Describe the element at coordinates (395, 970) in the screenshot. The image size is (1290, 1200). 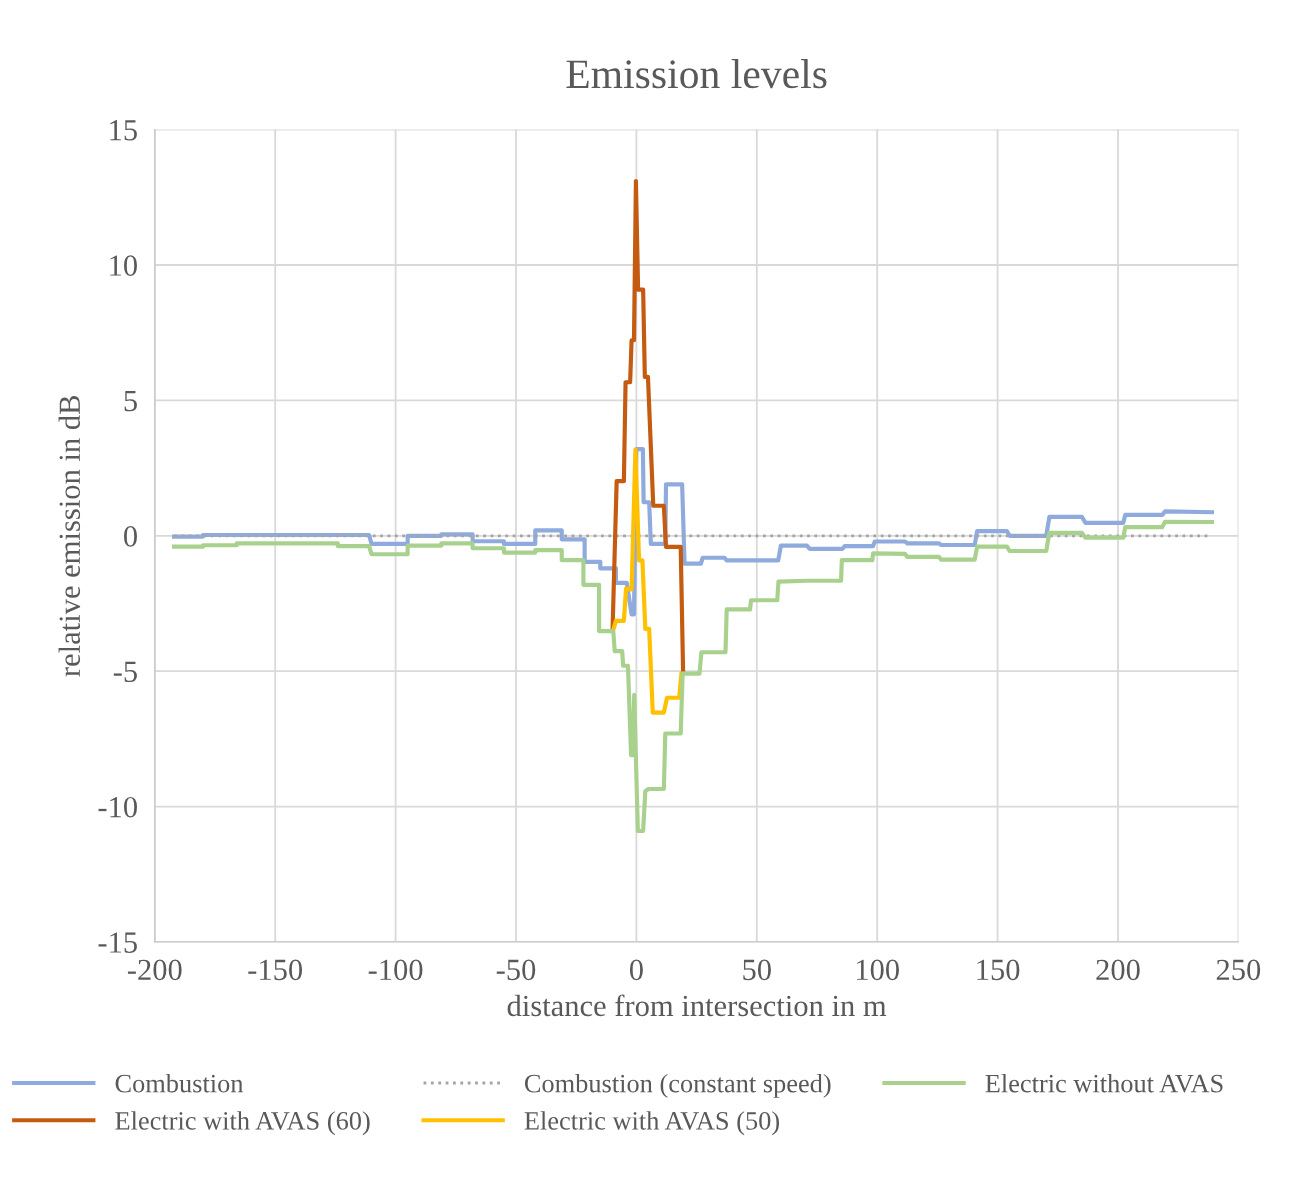
I see `x-tick-label: -100` at that location.